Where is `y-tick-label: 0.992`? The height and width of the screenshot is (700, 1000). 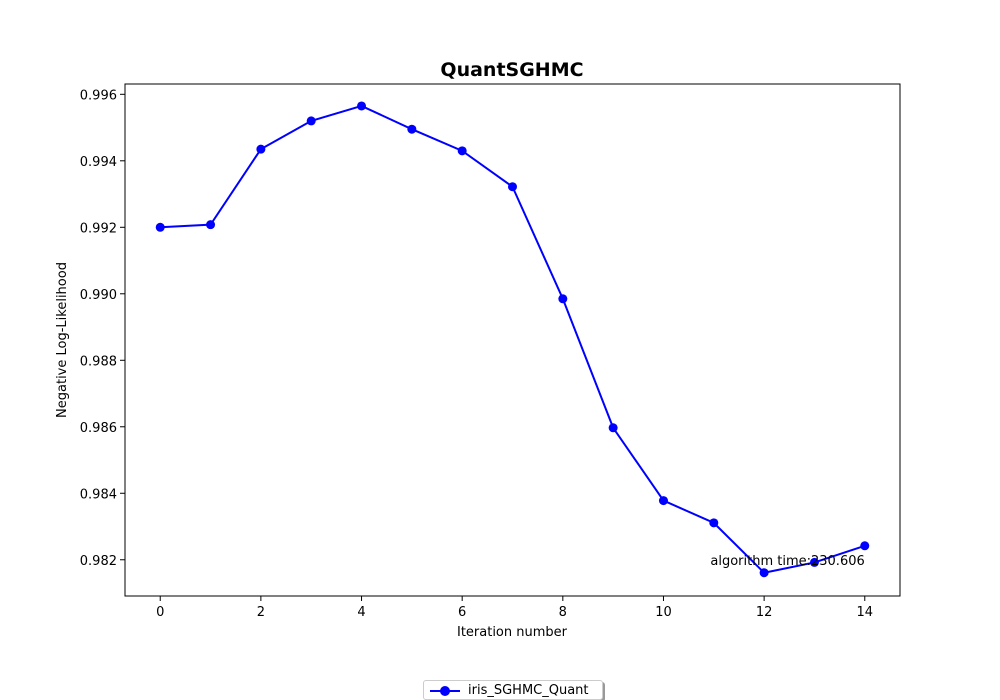
y-tick-label: 0.992 is located at coordinates (98, 228).